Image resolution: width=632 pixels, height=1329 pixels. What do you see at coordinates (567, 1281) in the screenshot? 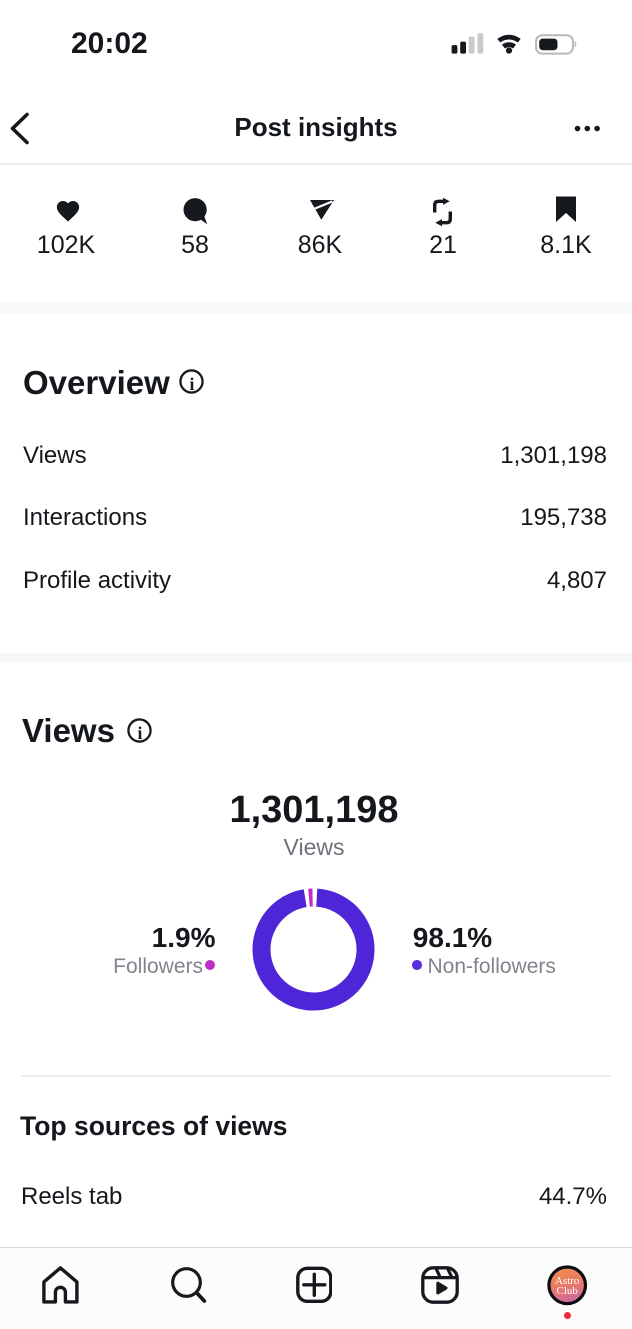
I see `svg-text: Astro` at bounding box center [567, 1281].